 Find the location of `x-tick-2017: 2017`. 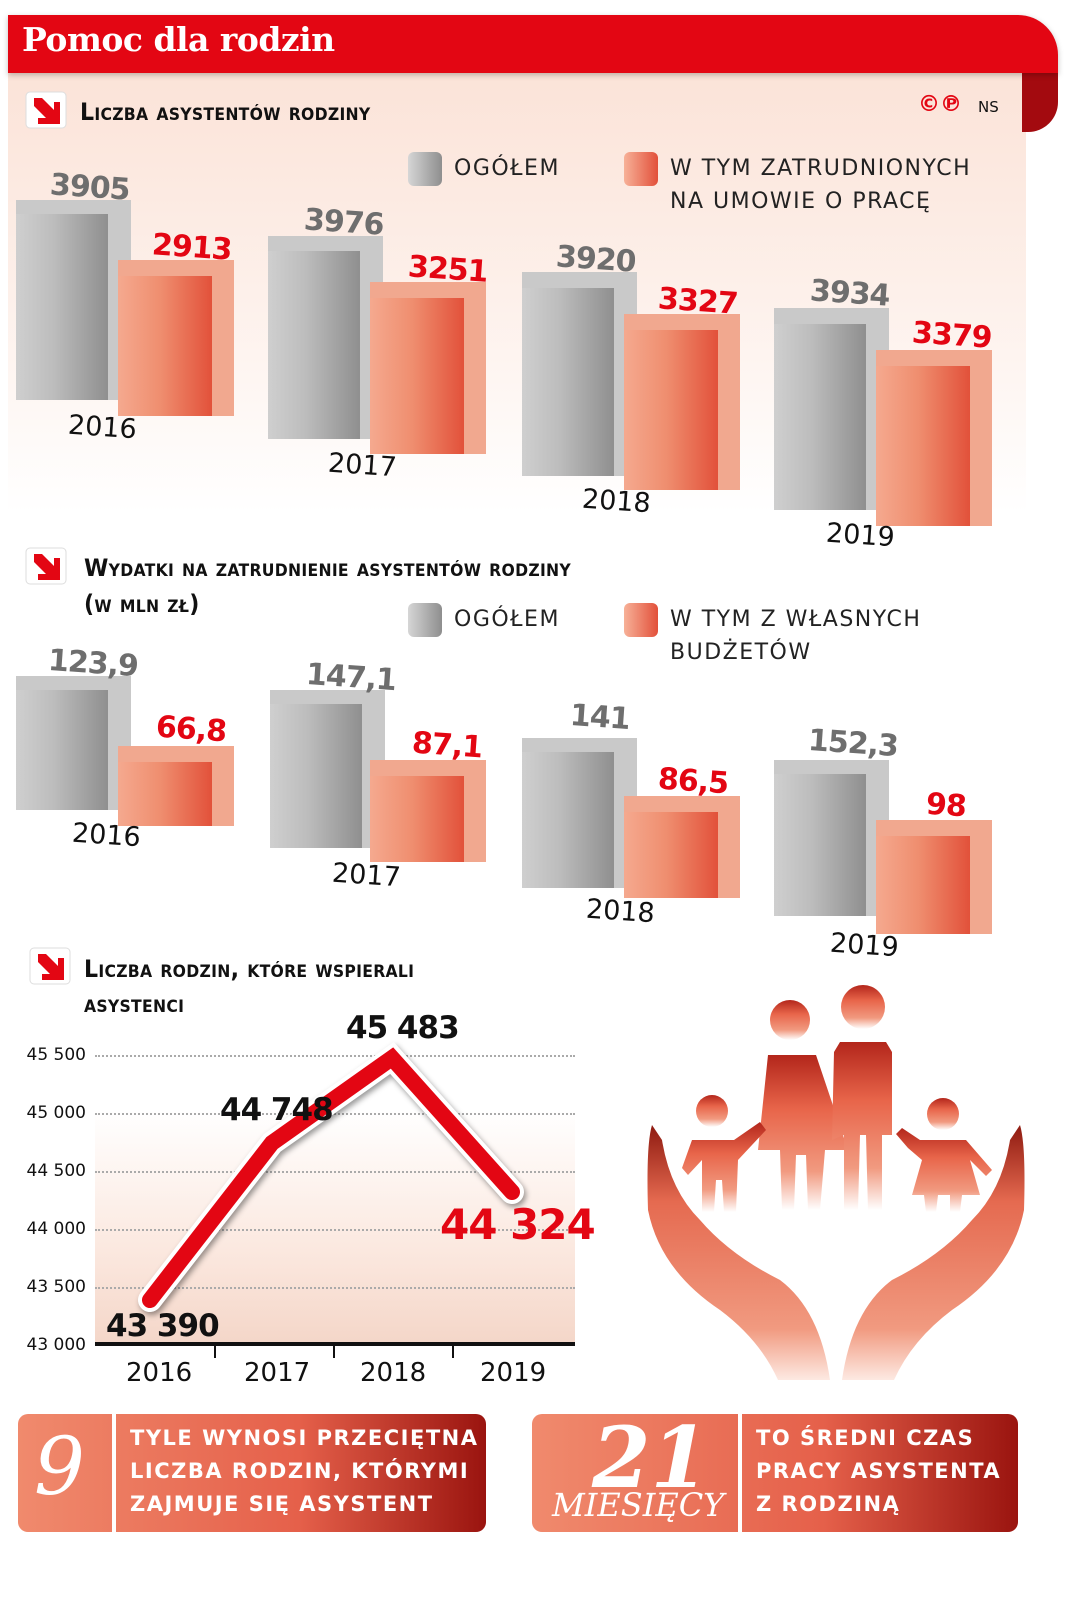

x-tick-2017: 2017 is located at coordinates (277, 1373).